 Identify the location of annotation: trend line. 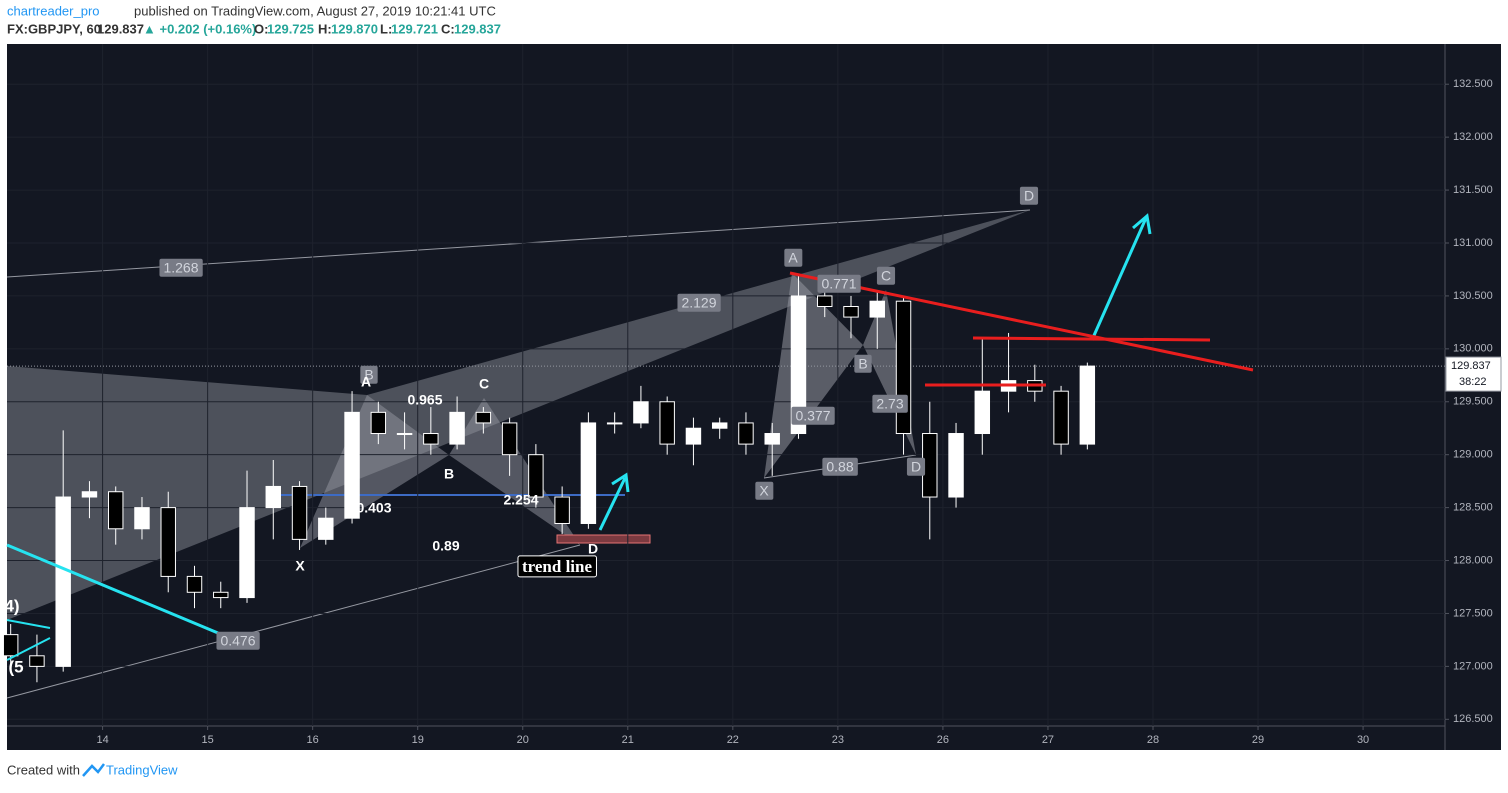
(557, 566).